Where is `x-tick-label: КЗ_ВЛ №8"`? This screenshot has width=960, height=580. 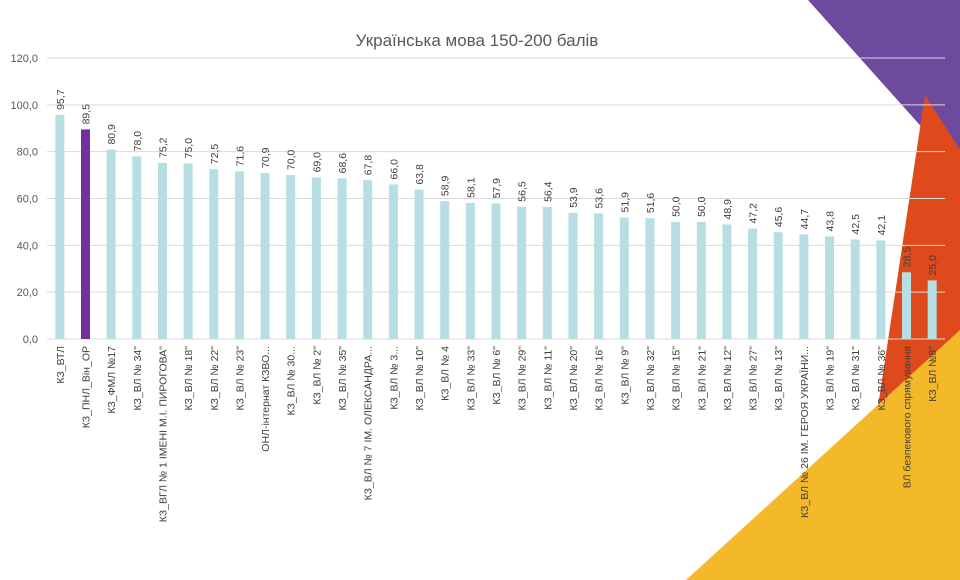
x-tick-label: КЗ_ВЛ №8" is located at coordinates (933, 374).